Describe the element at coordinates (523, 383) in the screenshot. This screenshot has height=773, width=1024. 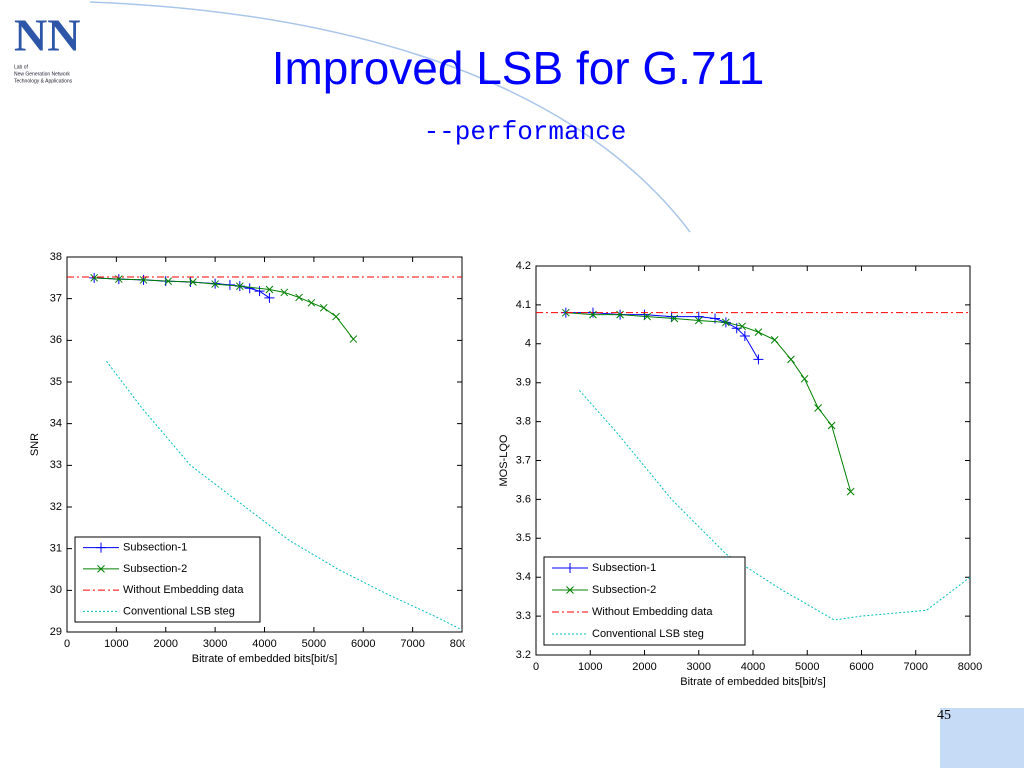
I see `y-tick-label: 3.9` at that location.